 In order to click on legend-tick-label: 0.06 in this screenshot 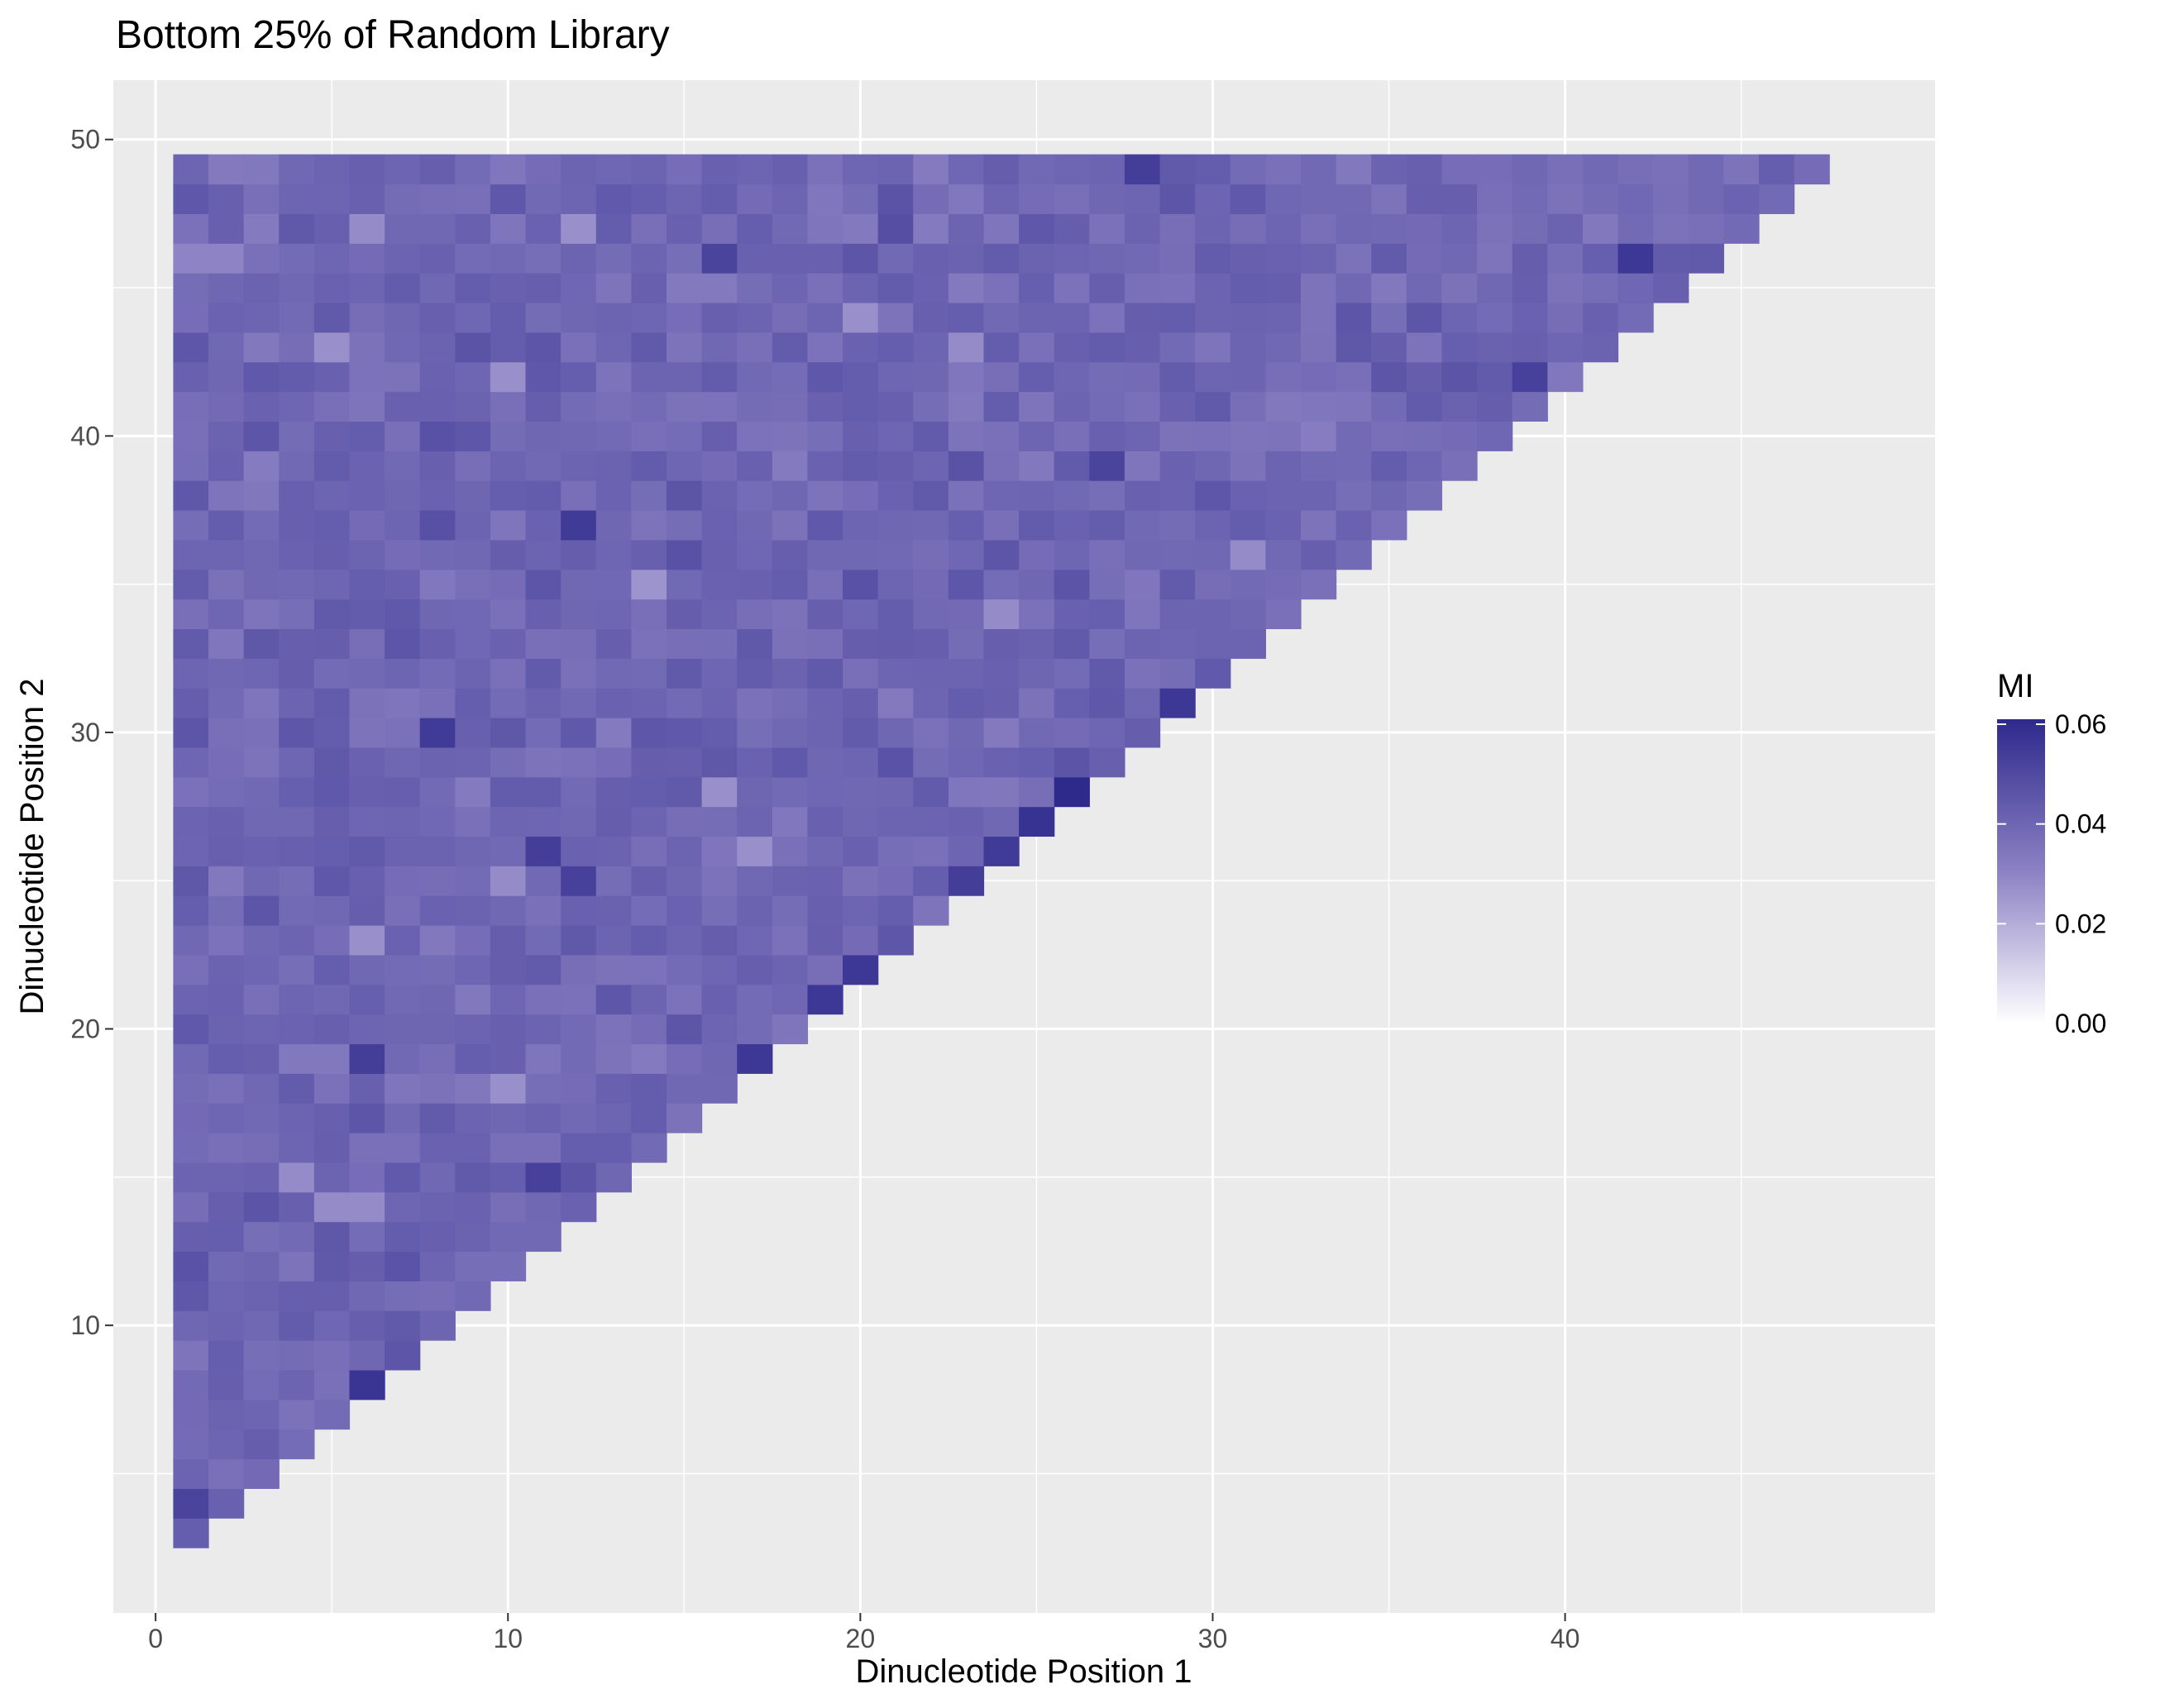, I will do `click(2080, 724)`.